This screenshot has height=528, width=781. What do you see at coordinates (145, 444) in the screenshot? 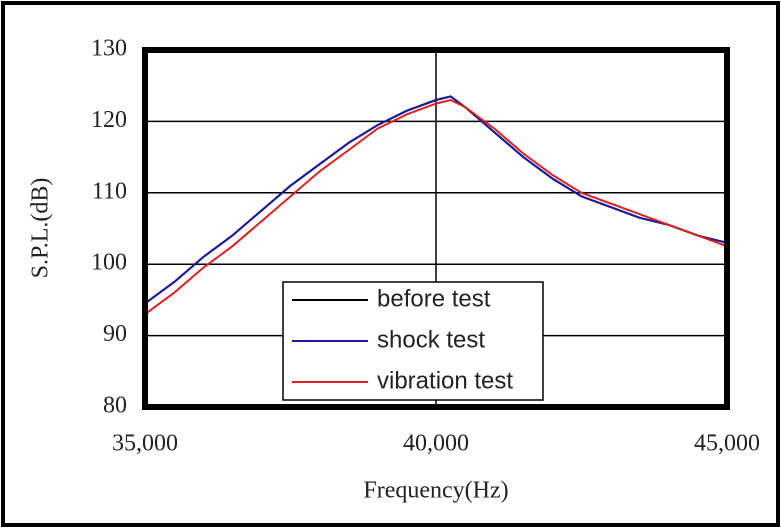
I see `x-tick-label: 35,000` at bounding box center [145, 444].